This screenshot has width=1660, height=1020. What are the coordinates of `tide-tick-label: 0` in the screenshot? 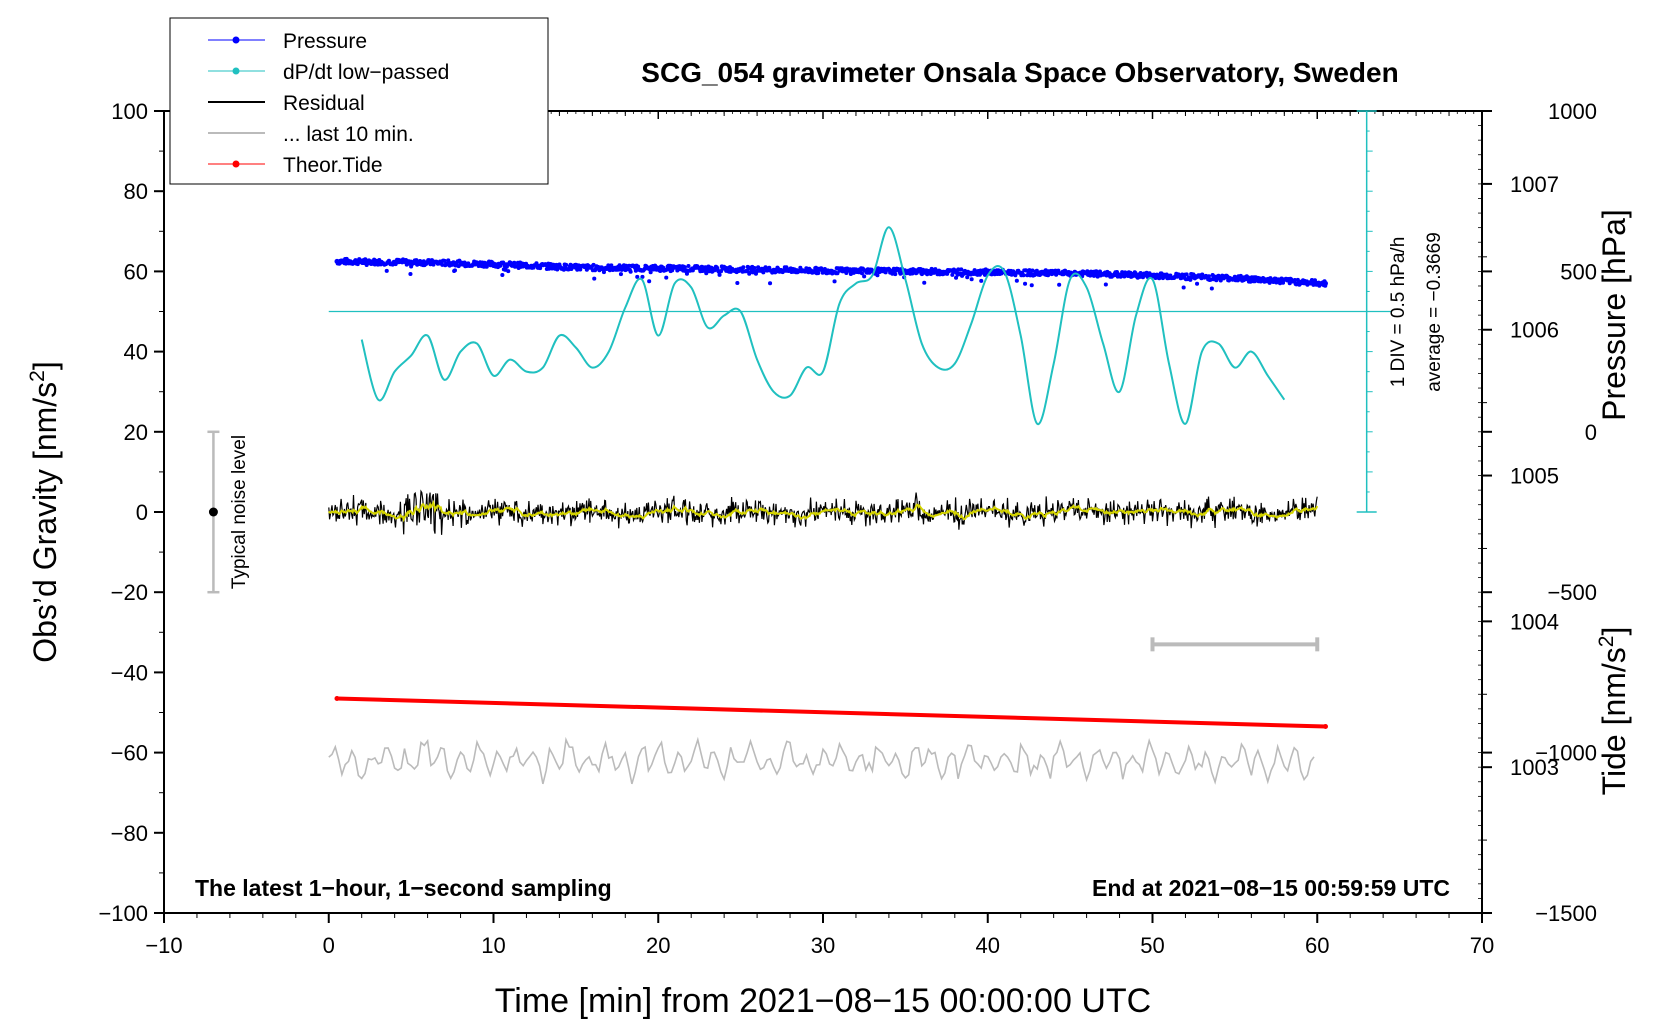 It's located at (1591, 432).